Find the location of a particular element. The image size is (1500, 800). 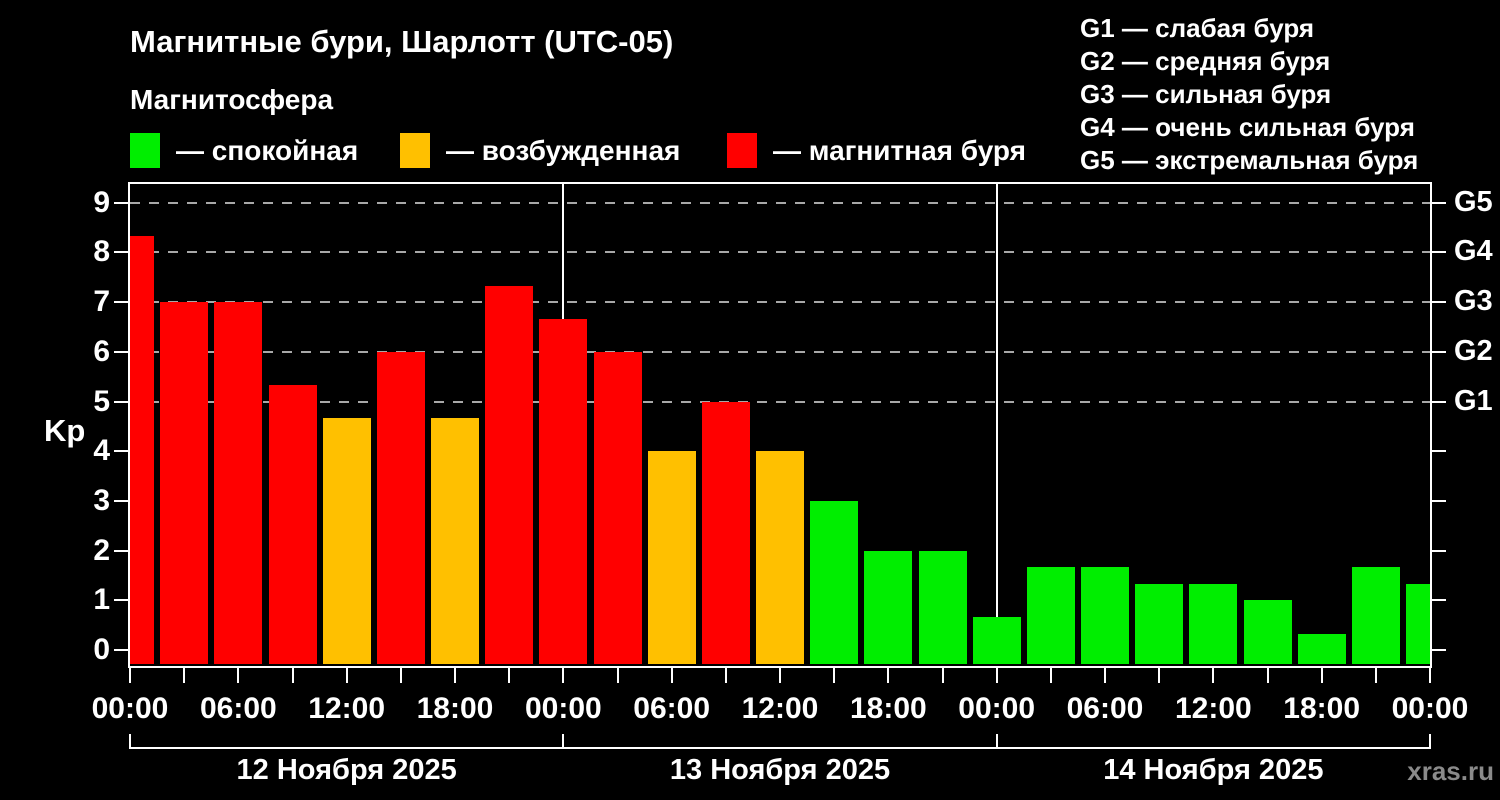

page-title: Магнитные бури, Шарлотт (UTC-05) is located at coordinates (402, 41).